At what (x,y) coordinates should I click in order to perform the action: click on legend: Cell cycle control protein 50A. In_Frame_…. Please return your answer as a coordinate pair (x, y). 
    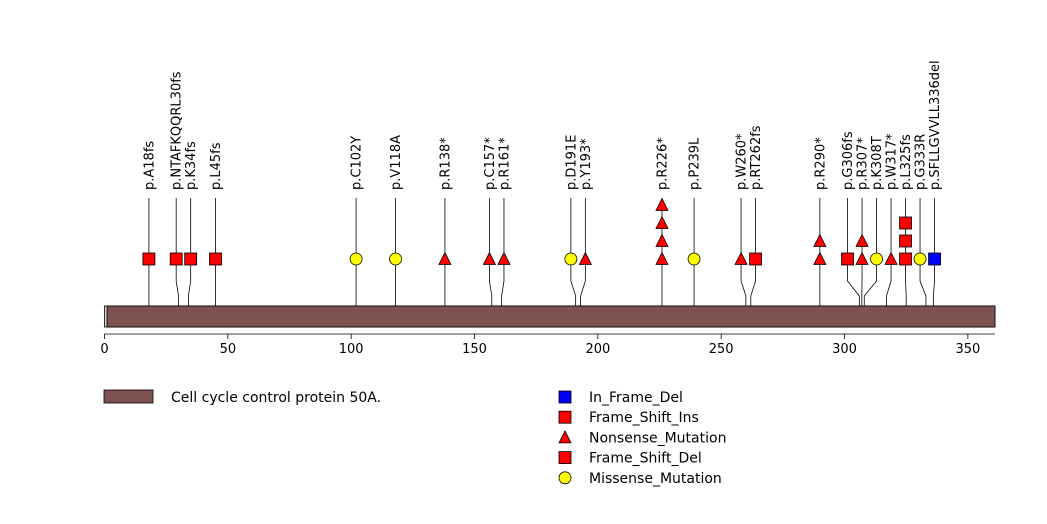
    Looking at the image, I should click on (414, 438).